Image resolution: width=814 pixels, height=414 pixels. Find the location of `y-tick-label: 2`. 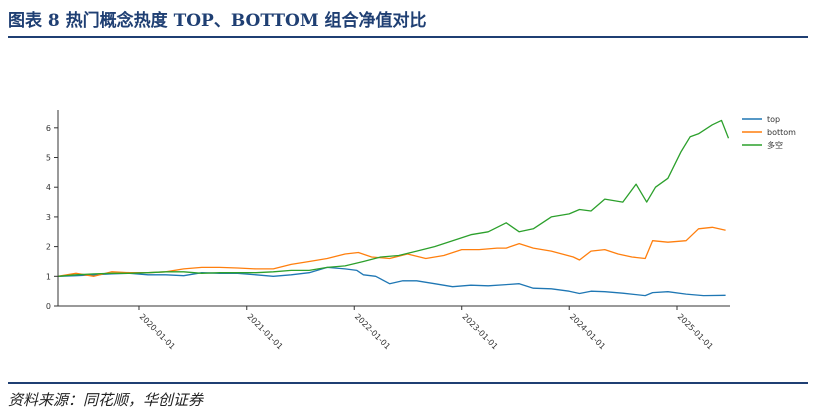

y-tick-label: 2 is located at coordinates (48, 247).